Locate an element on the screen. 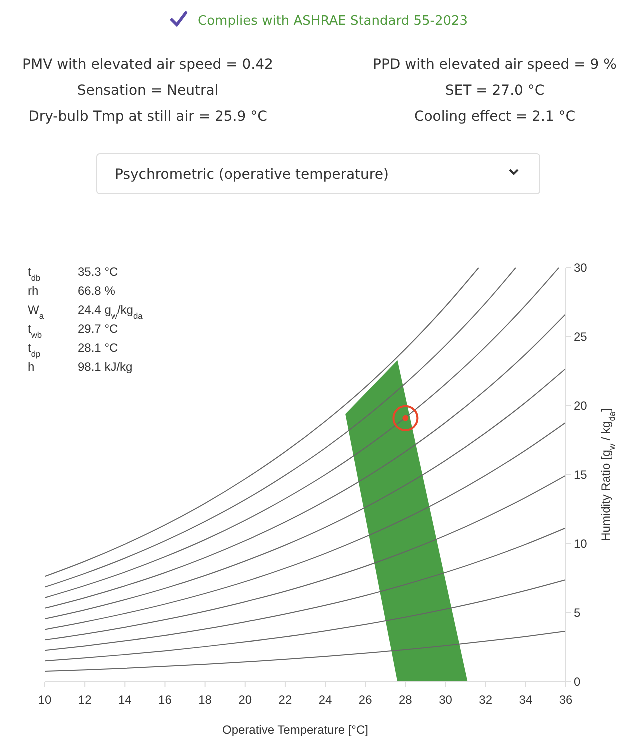 The height and width of the screenshot is (740, 626). text: SET = 27.0 °C is located at coordinates (495, 91).